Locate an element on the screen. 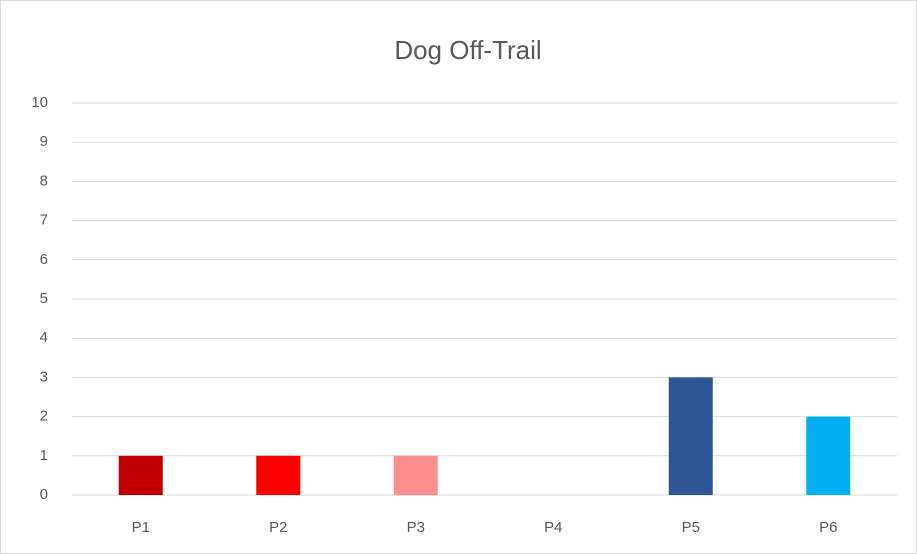 Image resolution: width=917 pixels, height=554 pixels. x-tick-label: P6 is located at coordinates (828, 527).